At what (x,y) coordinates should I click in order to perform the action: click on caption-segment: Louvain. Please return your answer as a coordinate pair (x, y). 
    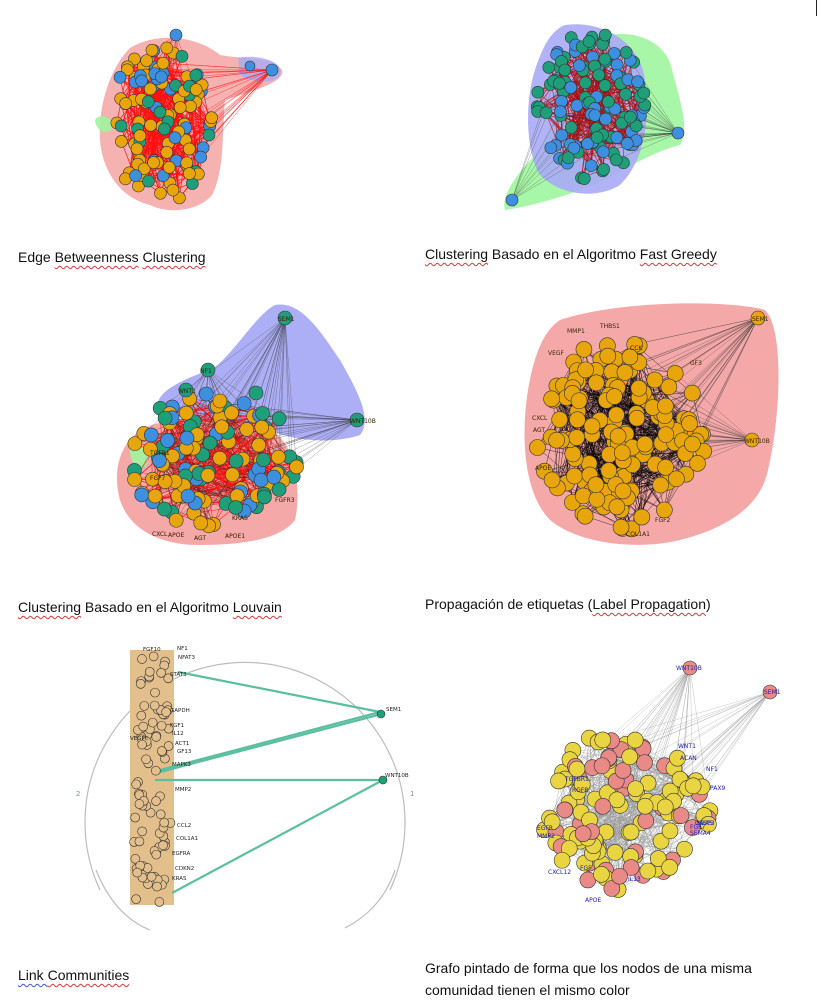
    Looking at the image, I should click on (257, 607).